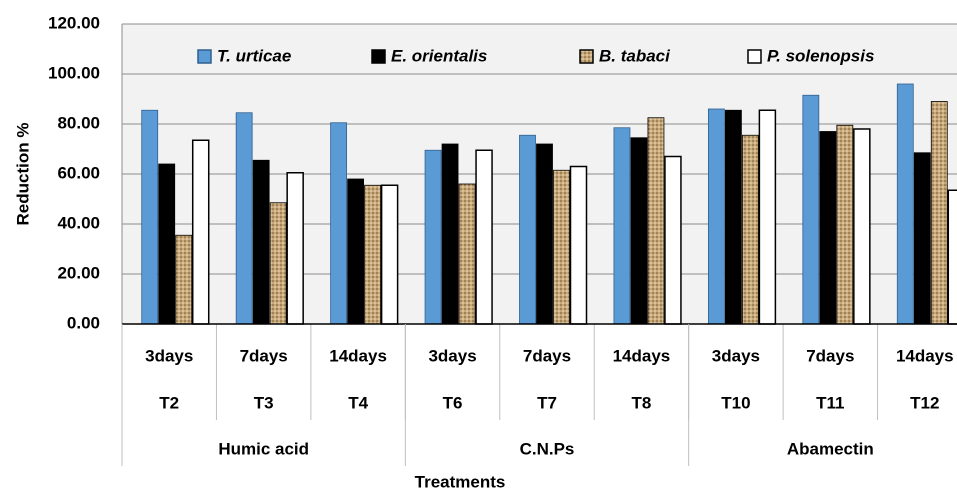 The height and width of the screenshot is (491, 957). I want to click on x-code-label: T10, so click(735, 402).